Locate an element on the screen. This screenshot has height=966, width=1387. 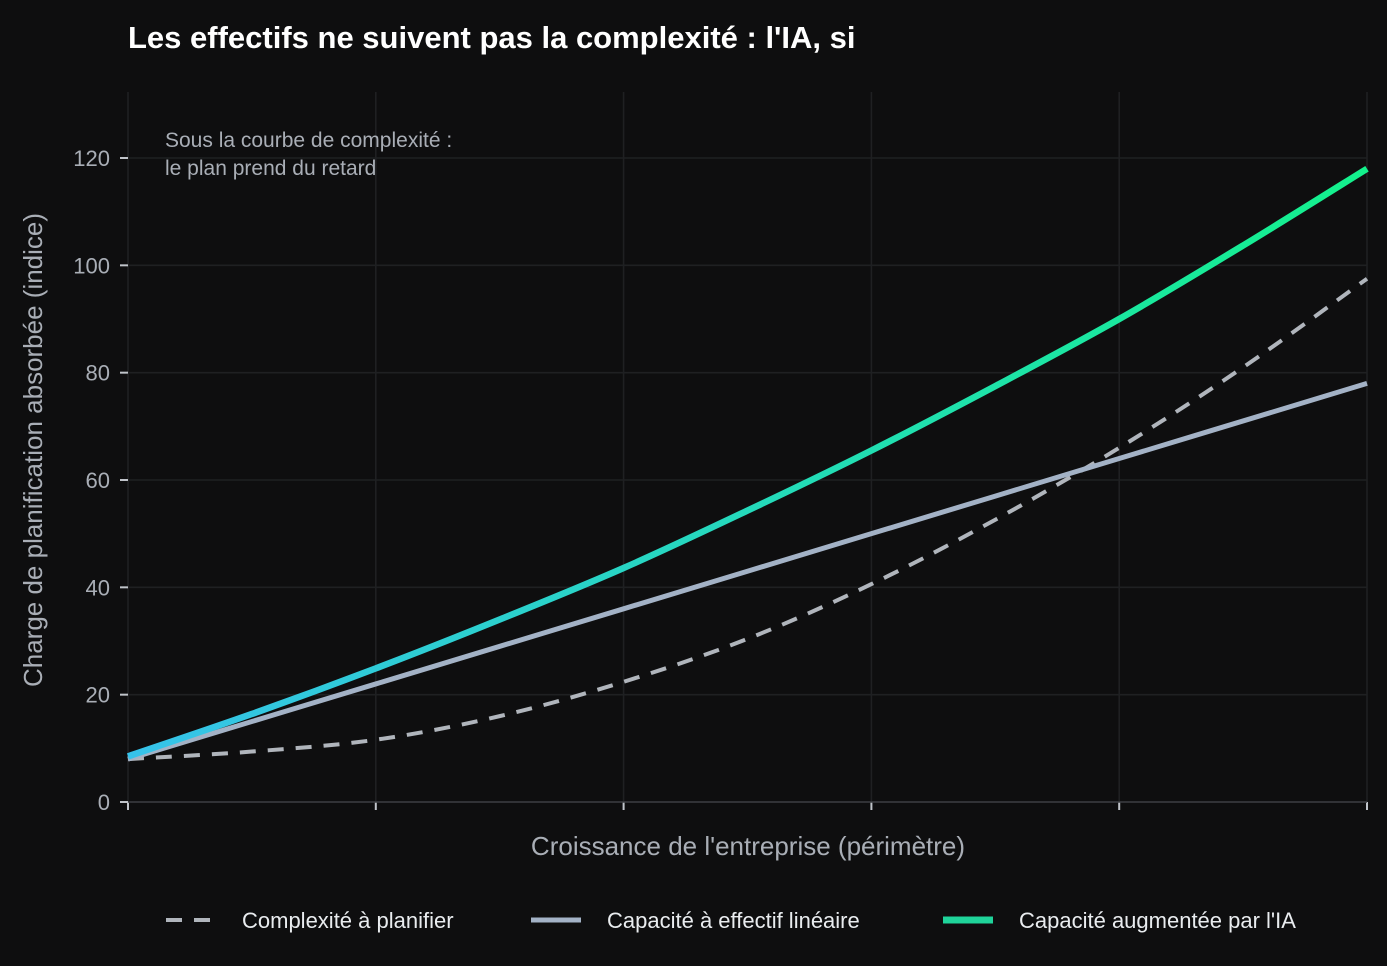
x-axis-label: Croissance de l'entreprise (périmètre) is located at coordinates (748, 846).